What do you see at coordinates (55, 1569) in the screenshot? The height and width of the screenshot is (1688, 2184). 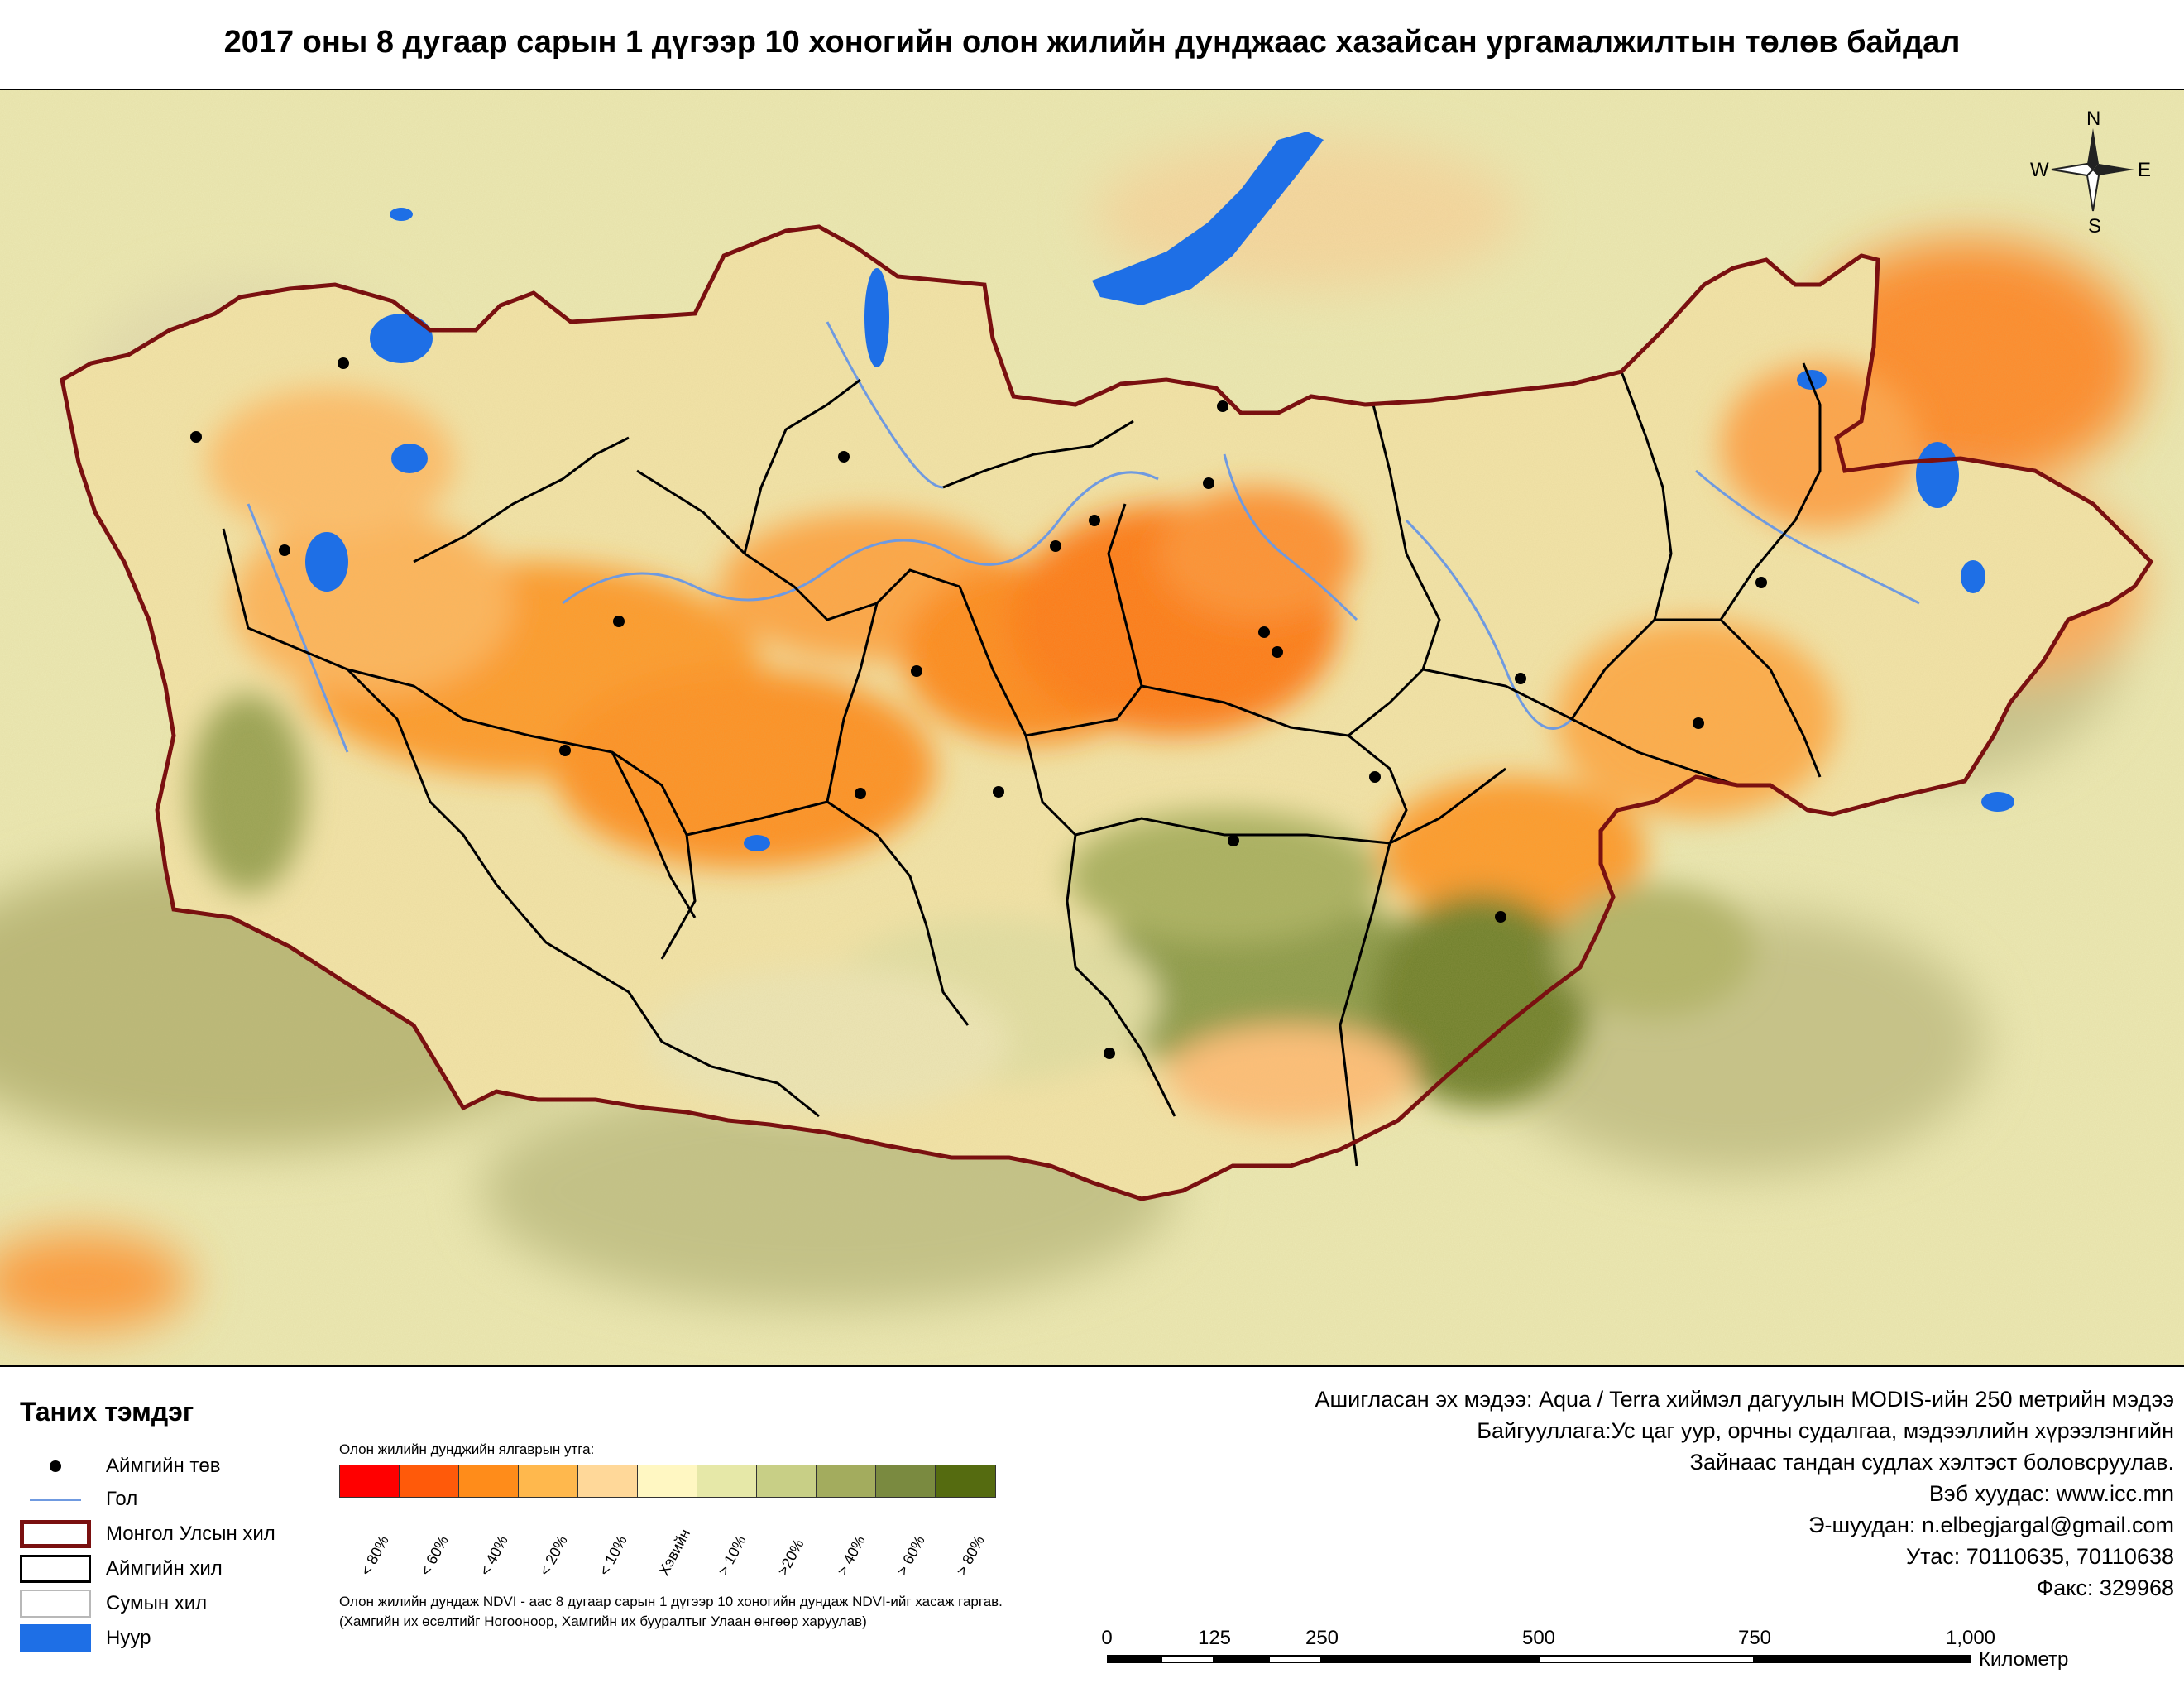 I see `province-border-icon` at bounding box center [55, 1569].